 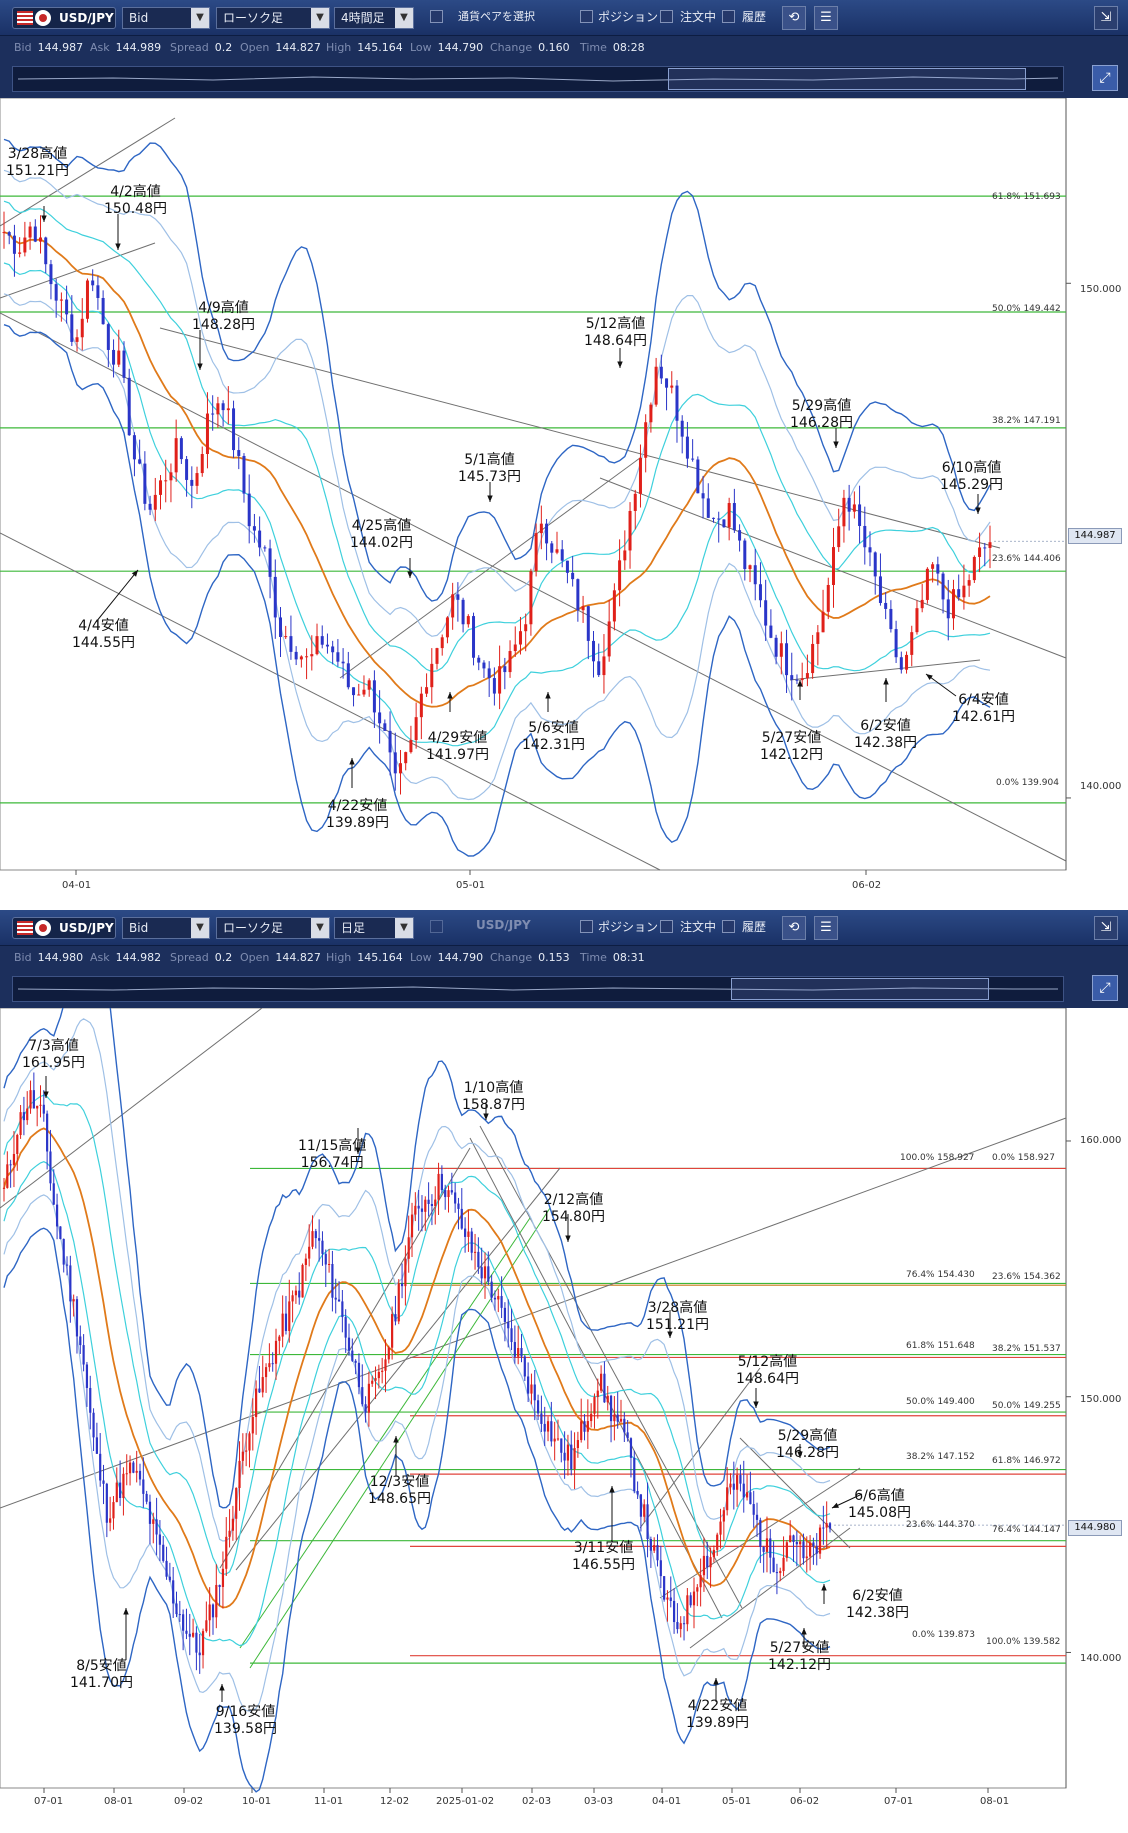 What do you see at coordinates (280, 47) in the screenshot?
I see `open-info: Open 144.827` at bounding box center [280, 47].